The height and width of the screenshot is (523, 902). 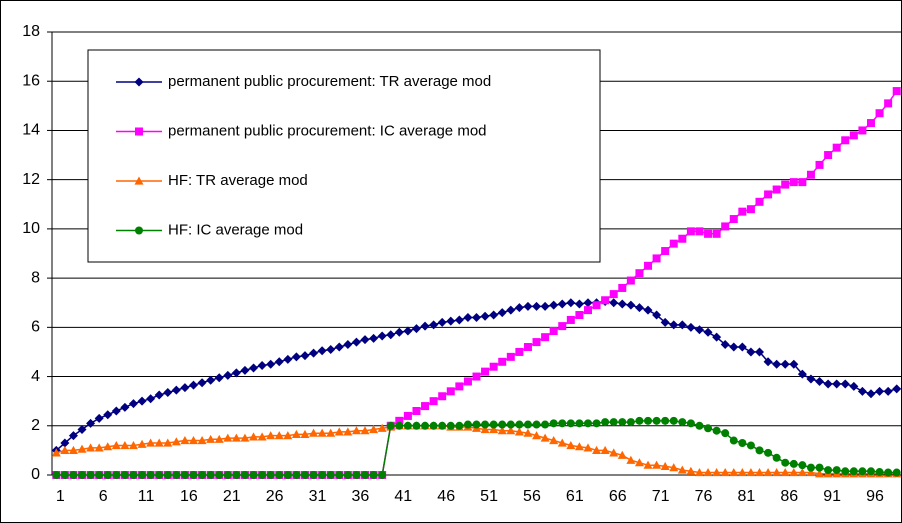 What do you see at coordinates (31, 130) in the screenshot?
I see `y-tick-label: 14` at bounding box center [31, 130].